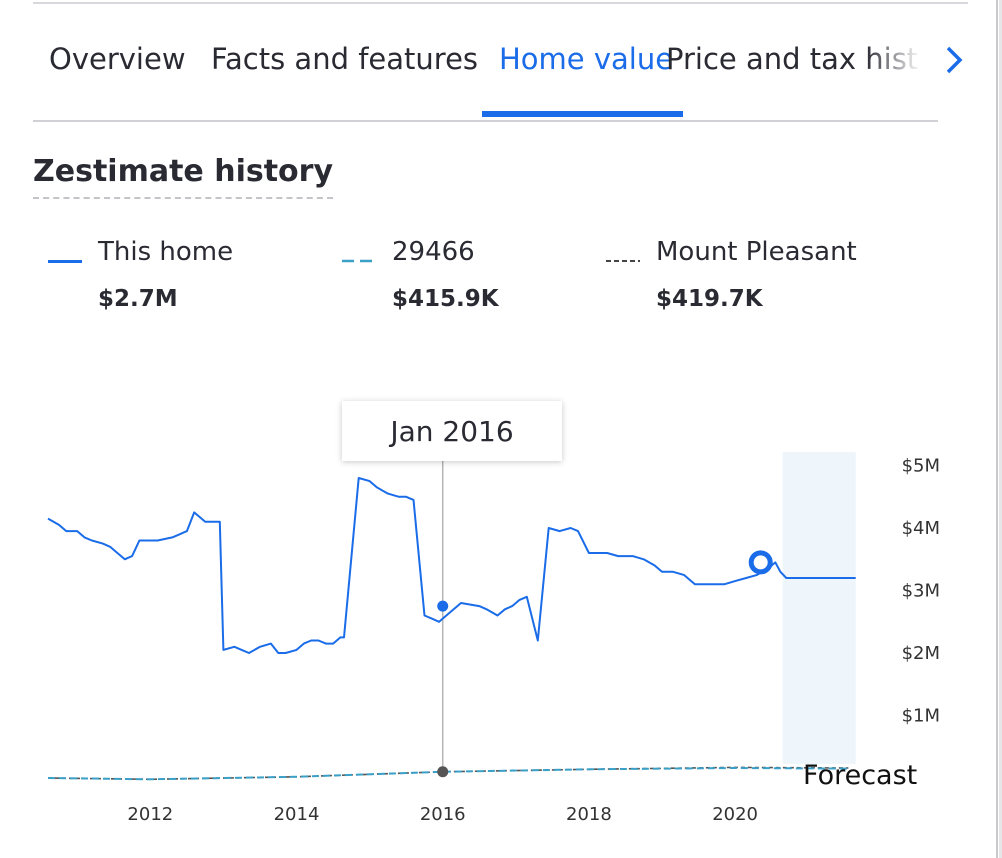  Describe the element at coordinates (623, 261) in the screenshot. I see `dotted-line-icon` at that location.